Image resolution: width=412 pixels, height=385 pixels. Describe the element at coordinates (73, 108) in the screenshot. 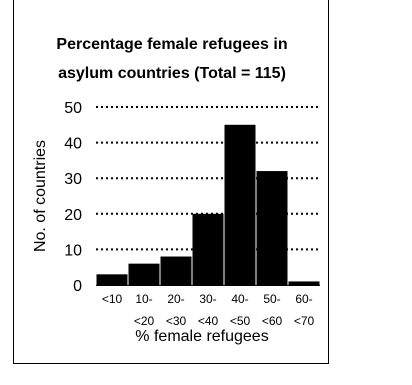

I see `y-tick-label-50: 50` at that location.